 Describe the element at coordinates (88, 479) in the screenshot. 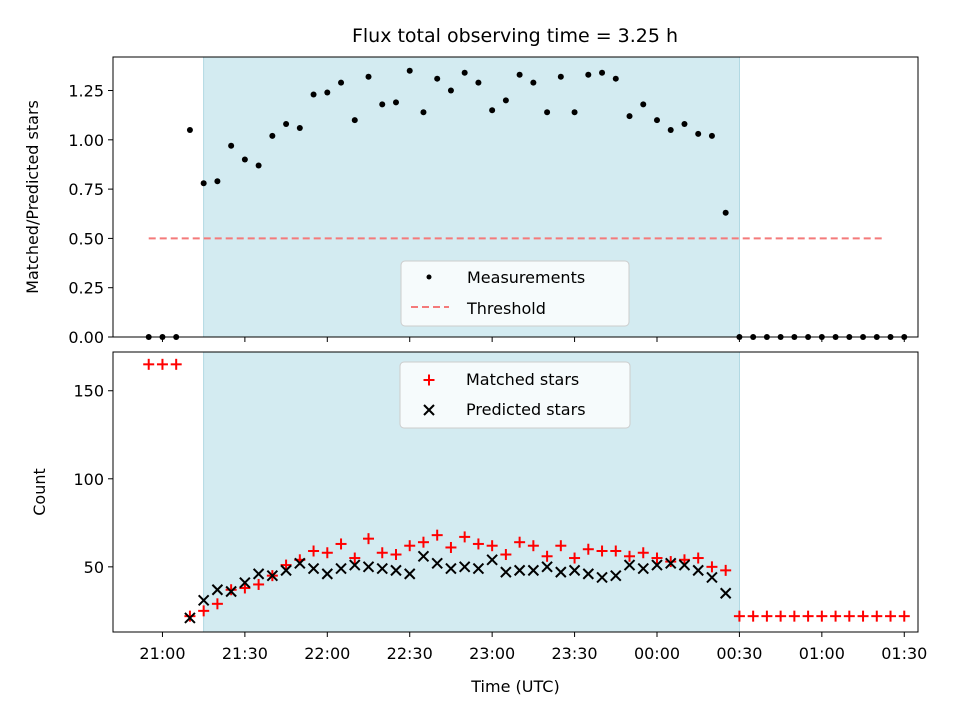

I see `y-tick-label: 100` at that location.